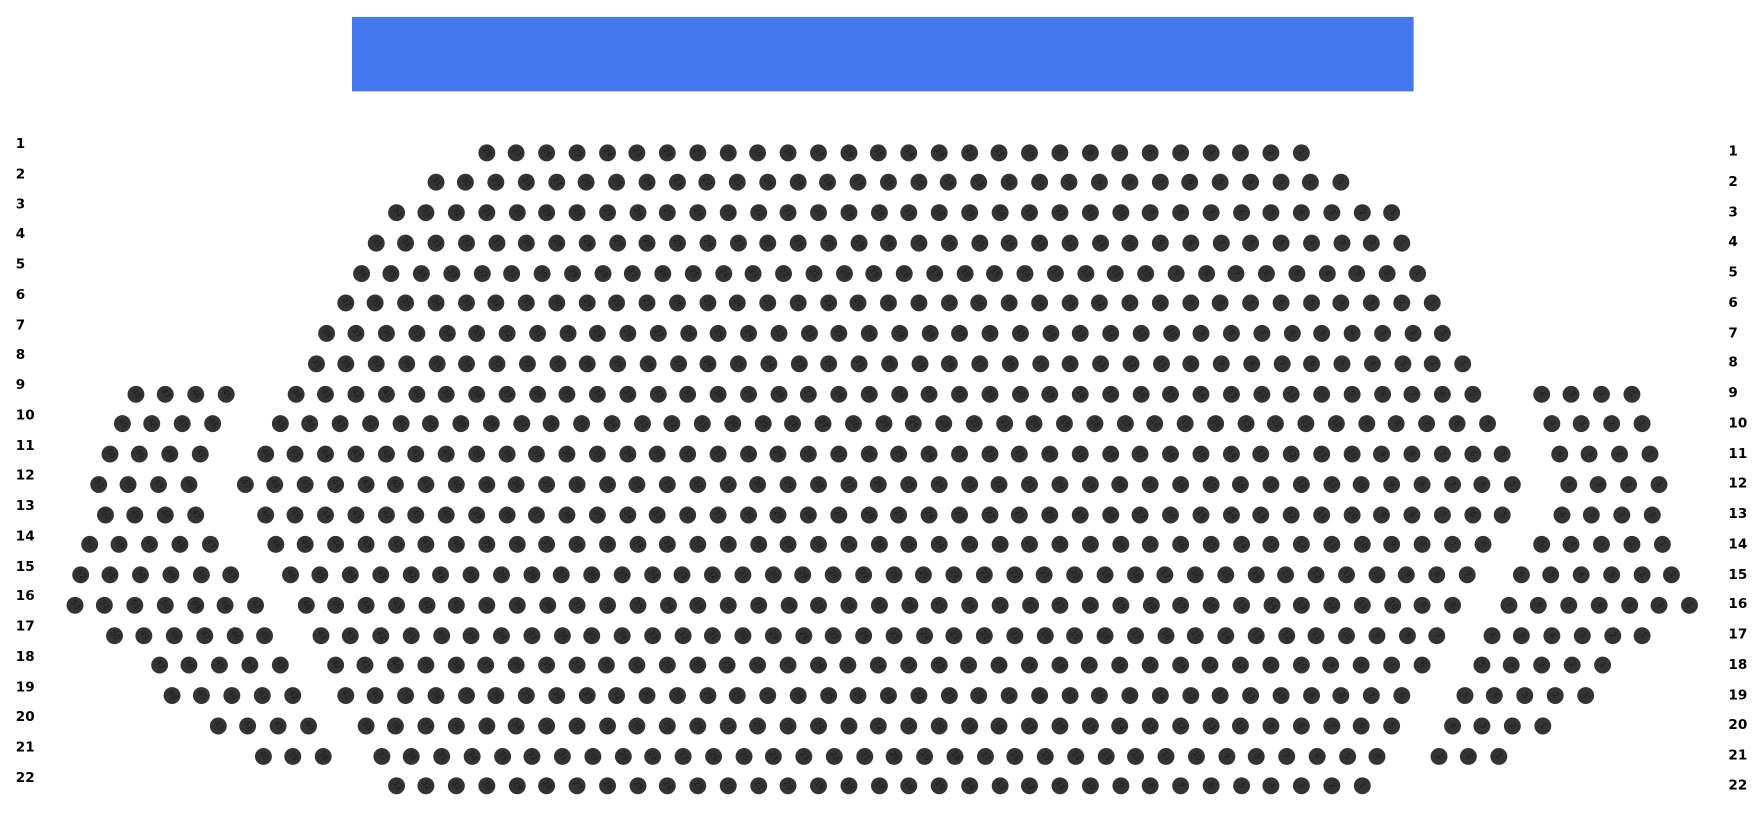  Describe the element at coordinates (547, 605) in the screenshot. I see `seat: 38` at that location.